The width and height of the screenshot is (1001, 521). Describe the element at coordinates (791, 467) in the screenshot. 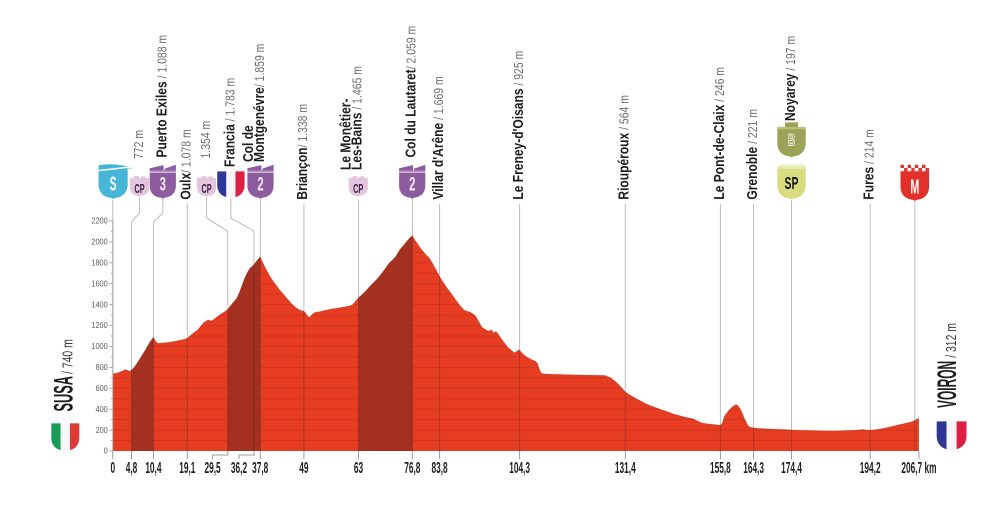

I see `svg-text: 174,4` at that location.